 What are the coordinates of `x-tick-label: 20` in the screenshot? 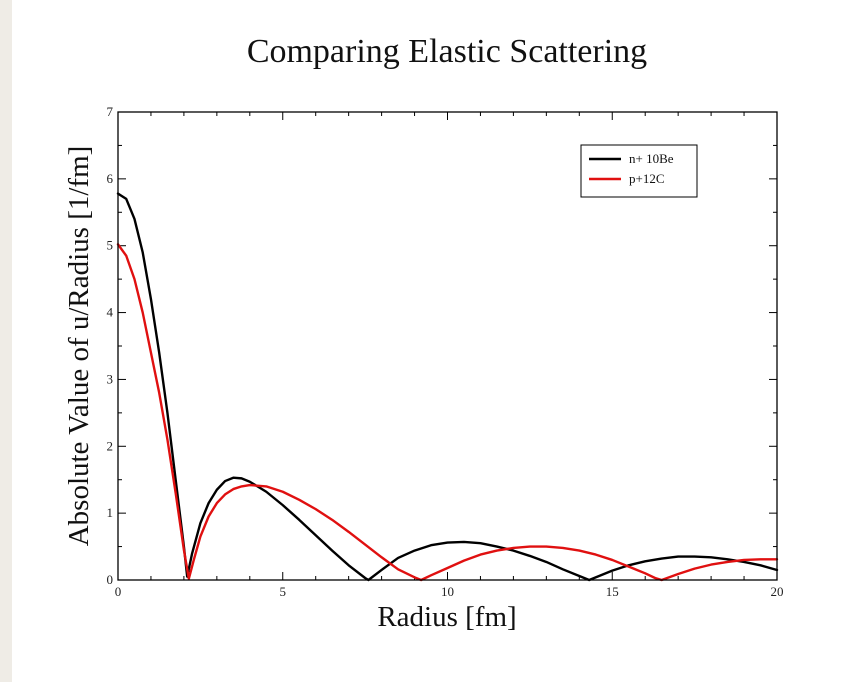 It's located at (777, 591).